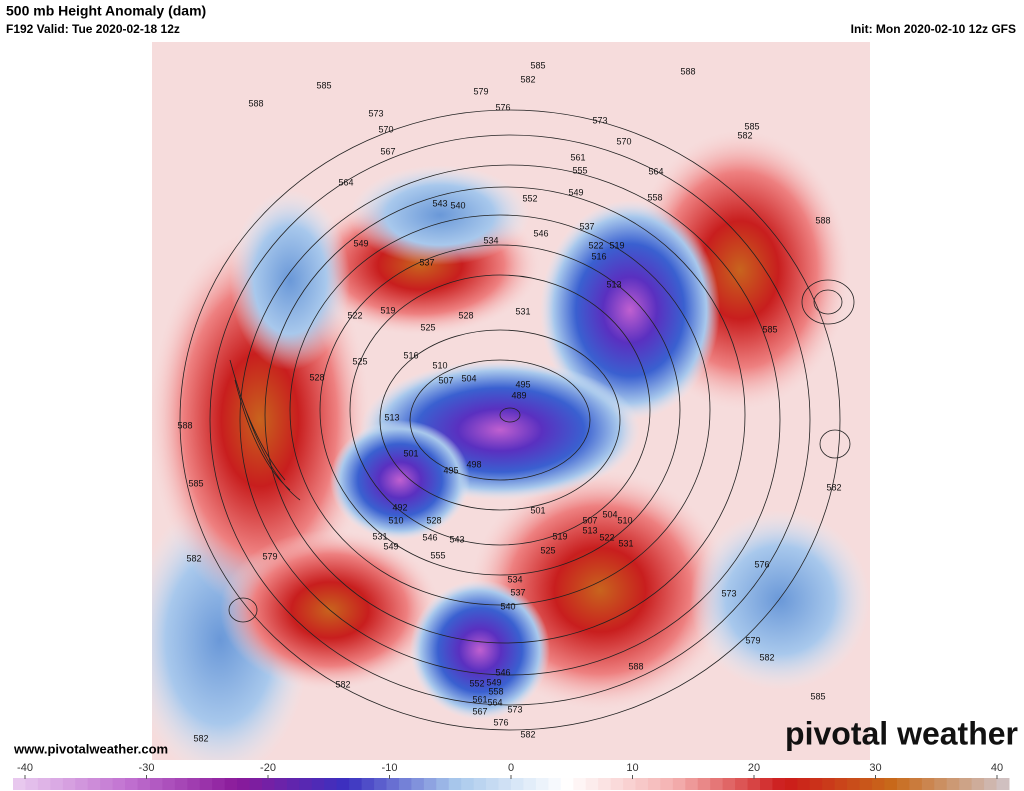 The width and height of the screenshot is (1024, 791). What do you see at coordinates (476, 683) in the screenshot?
I see `contour-label: 552` at bounding box center [476, 683].